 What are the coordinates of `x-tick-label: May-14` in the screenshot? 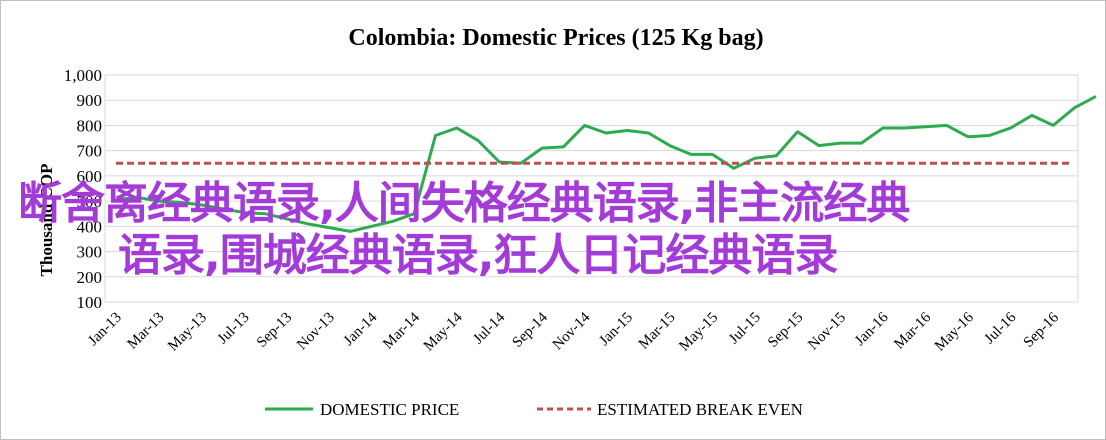 It's located at (443, 331).